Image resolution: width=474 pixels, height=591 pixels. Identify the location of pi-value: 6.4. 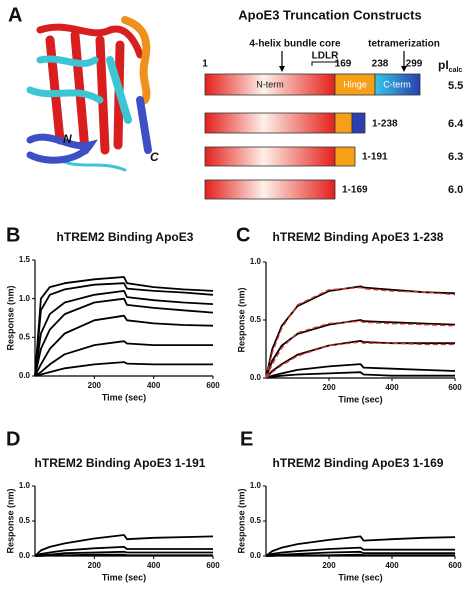
(456, 124).